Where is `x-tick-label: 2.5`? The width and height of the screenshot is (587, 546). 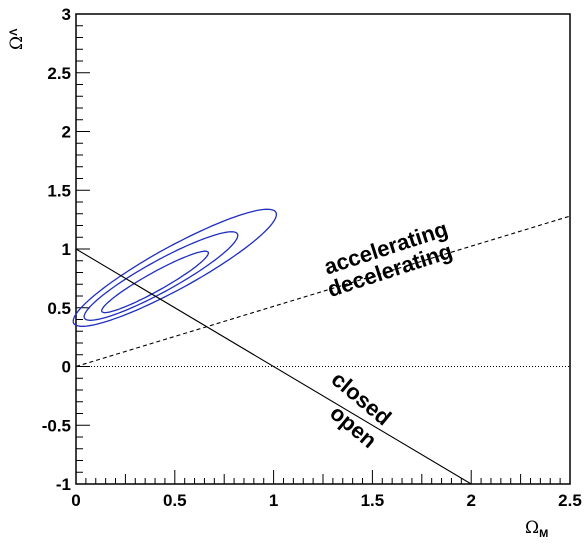
x-tick-label: 2.5 is located at coordinates (570, 500).